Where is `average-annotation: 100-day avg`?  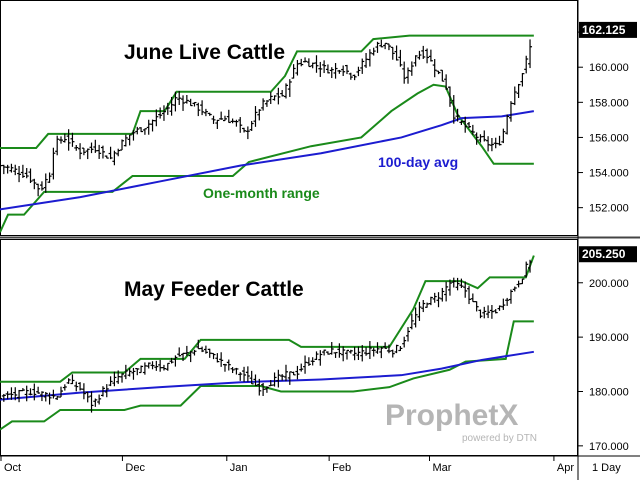 average-annotation: 100-day avg is located at coordinates (418, 162).